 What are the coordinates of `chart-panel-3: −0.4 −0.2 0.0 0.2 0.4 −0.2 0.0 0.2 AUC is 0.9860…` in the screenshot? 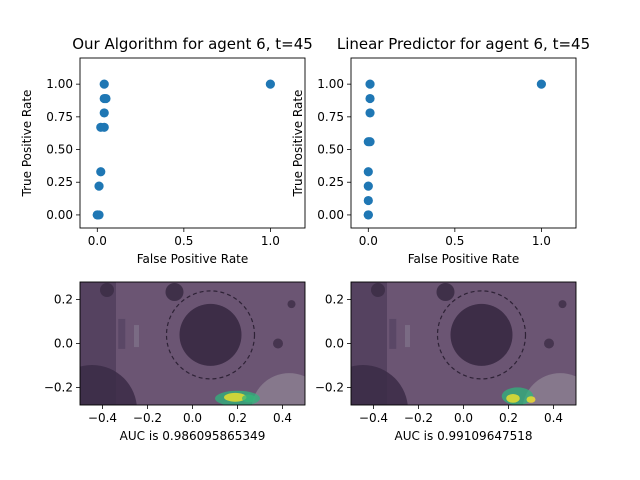 It's located at (175, 362).